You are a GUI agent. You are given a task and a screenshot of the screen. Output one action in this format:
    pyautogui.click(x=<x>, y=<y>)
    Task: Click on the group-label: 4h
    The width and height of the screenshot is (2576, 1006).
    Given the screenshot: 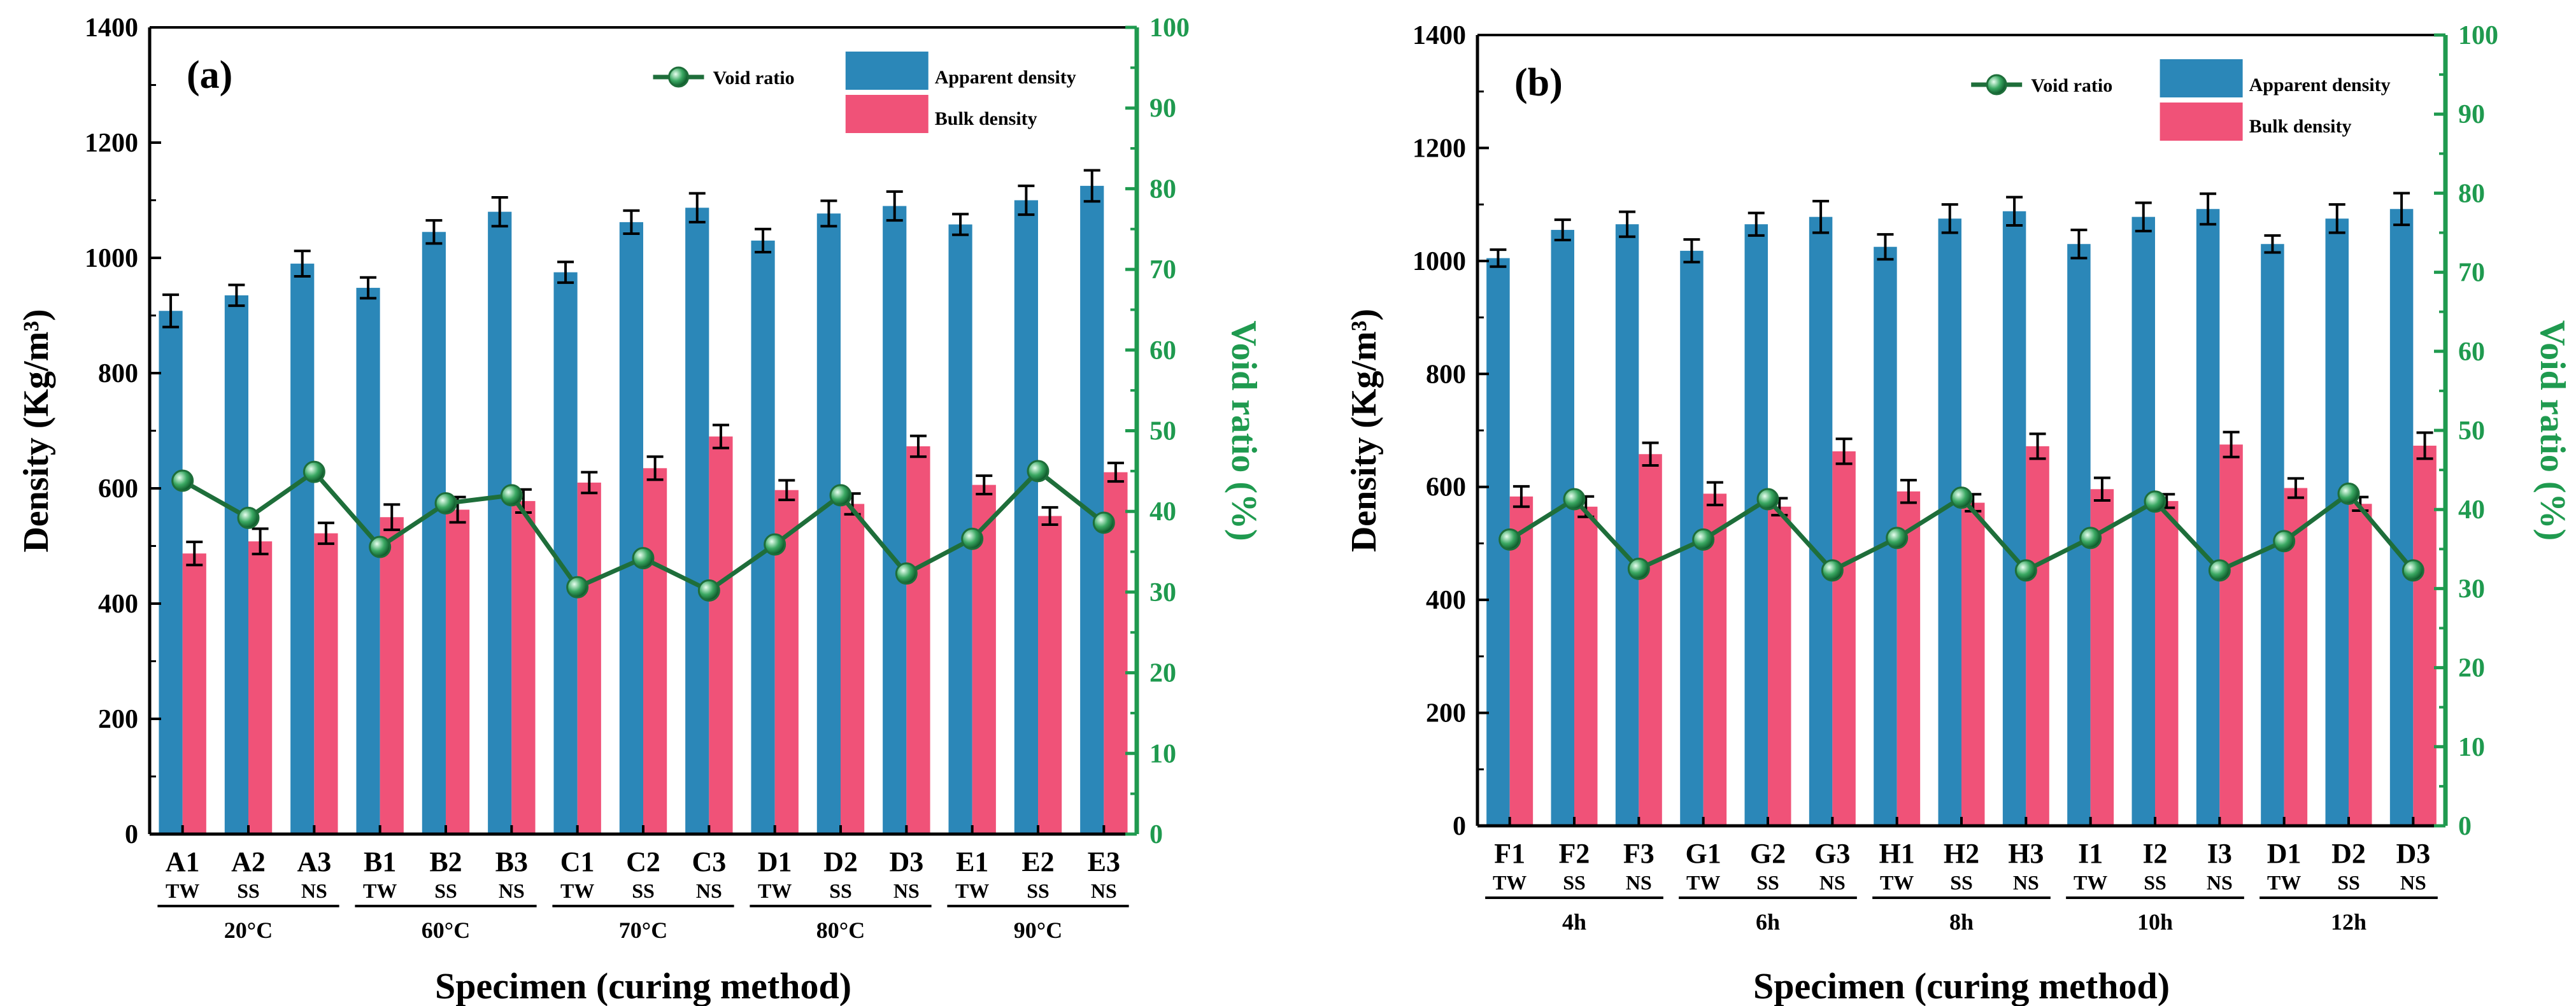 What is the action you would take?
    pyautogui.click(x=1574, y=922)
    